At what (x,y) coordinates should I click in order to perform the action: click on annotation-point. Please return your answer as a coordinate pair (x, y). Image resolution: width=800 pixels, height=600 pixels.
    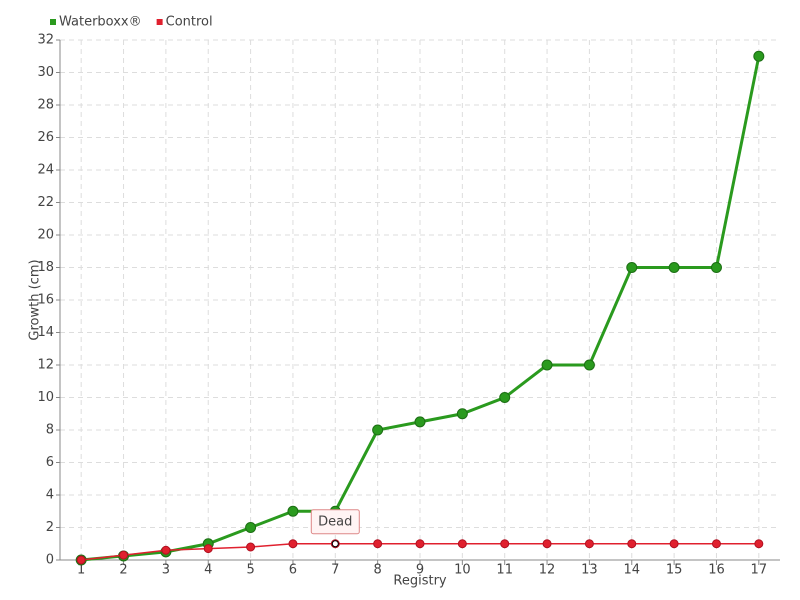
    Looking at the image, I should click on (335, 544).